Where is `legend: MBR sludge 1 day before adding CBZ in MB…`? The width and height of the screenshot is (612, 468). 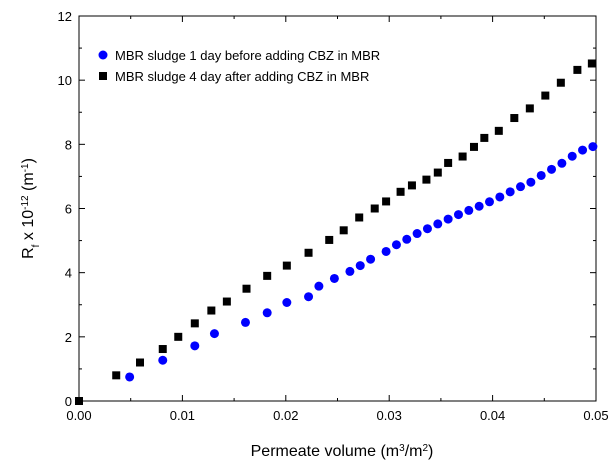
legend: MBR sludge 1 day before adding CBZ in MB… is located at coordinates (239, 66).